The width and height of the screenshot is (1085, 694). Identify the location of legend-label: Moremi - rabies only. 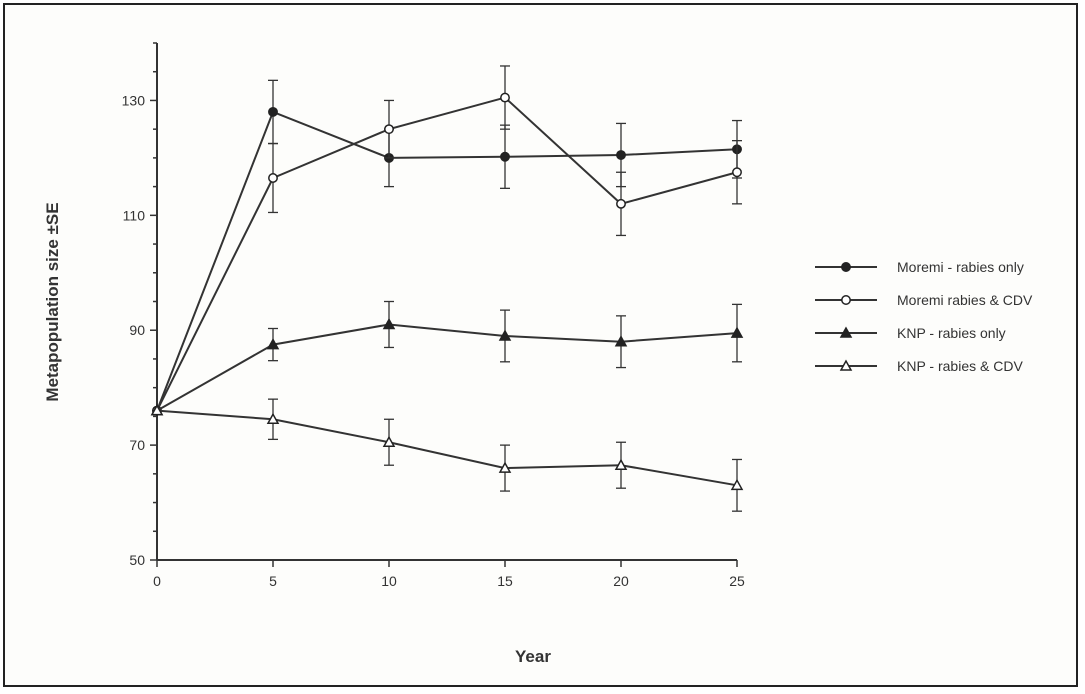
(960, 267).